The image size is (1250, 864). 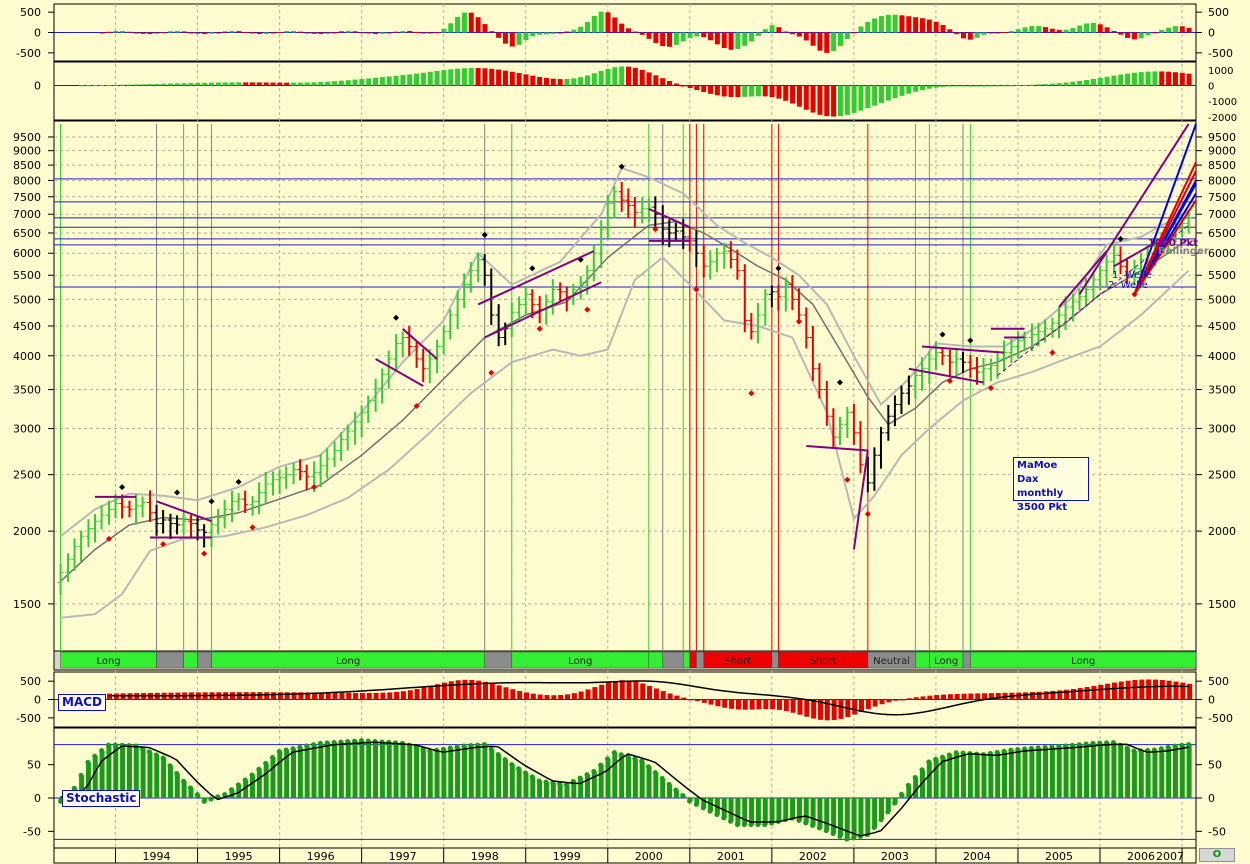 I want to click on tick-stoch-right: 50, so click(x=1215, y=765).